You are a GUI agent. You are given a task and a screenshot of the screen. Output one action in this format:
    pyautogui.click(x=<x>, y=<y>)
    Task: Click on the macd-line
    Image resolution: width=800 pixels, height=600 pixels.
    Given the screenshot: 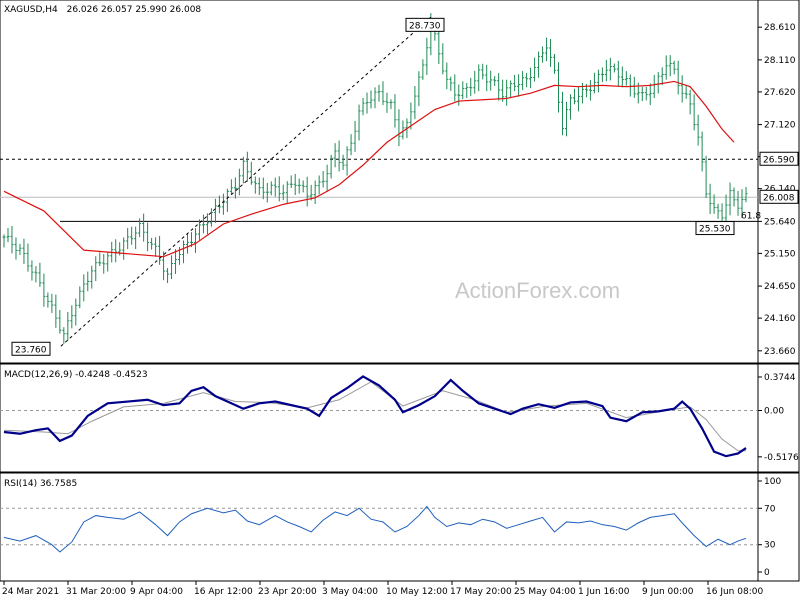 What is the action you would take?
    pyautogui.click(x=375, y=416)
    